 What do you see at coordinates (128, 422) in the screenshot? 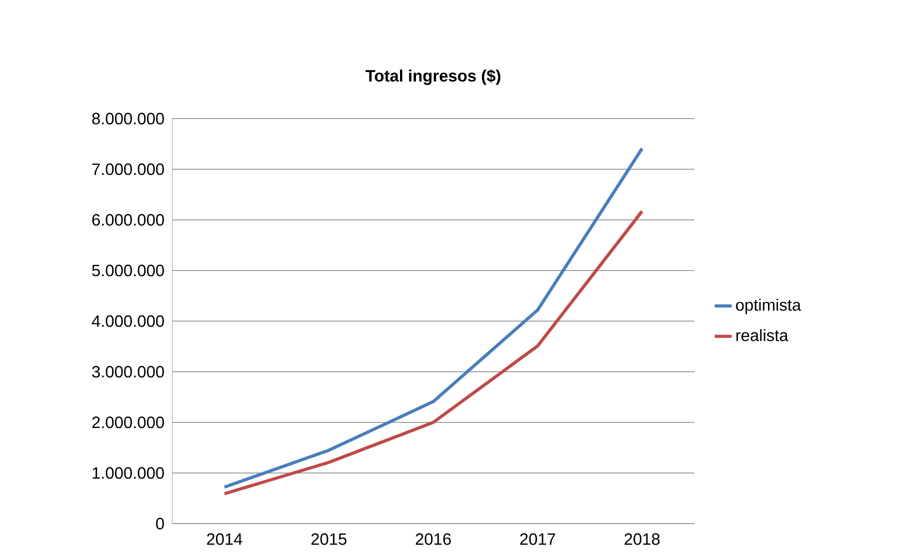
I see `y-tick-label: 2.000.000` at bounding box center [128, 422].